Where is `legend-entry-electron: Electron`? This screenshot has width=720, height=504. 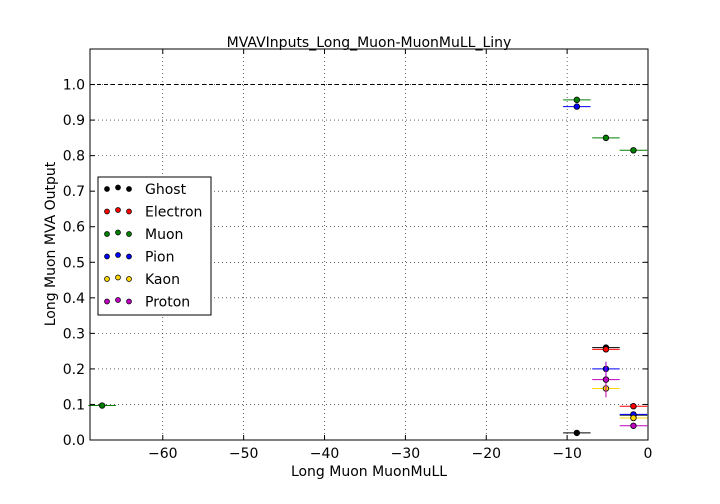
legend-entry-electron: Electron is located at coordinates (153, 213).